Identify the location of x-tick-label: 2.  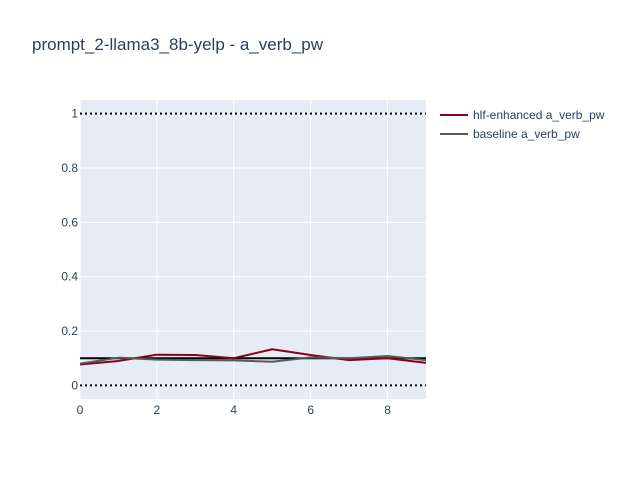
(157, 410).